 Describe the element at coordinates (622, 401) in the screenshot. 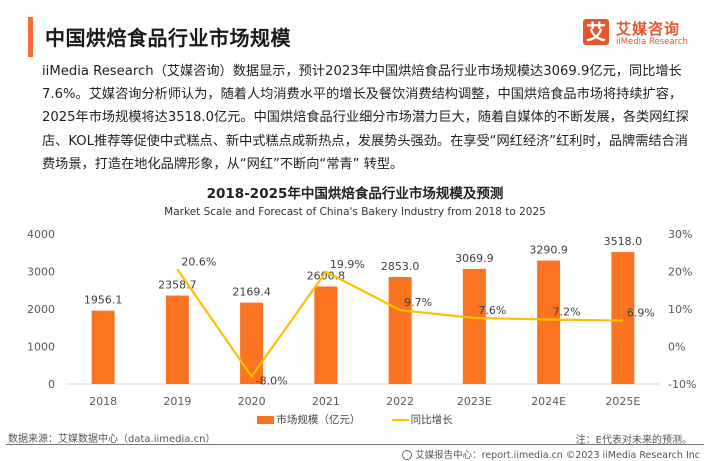

I see `x-axis-tick-label: 2025E` at that location.